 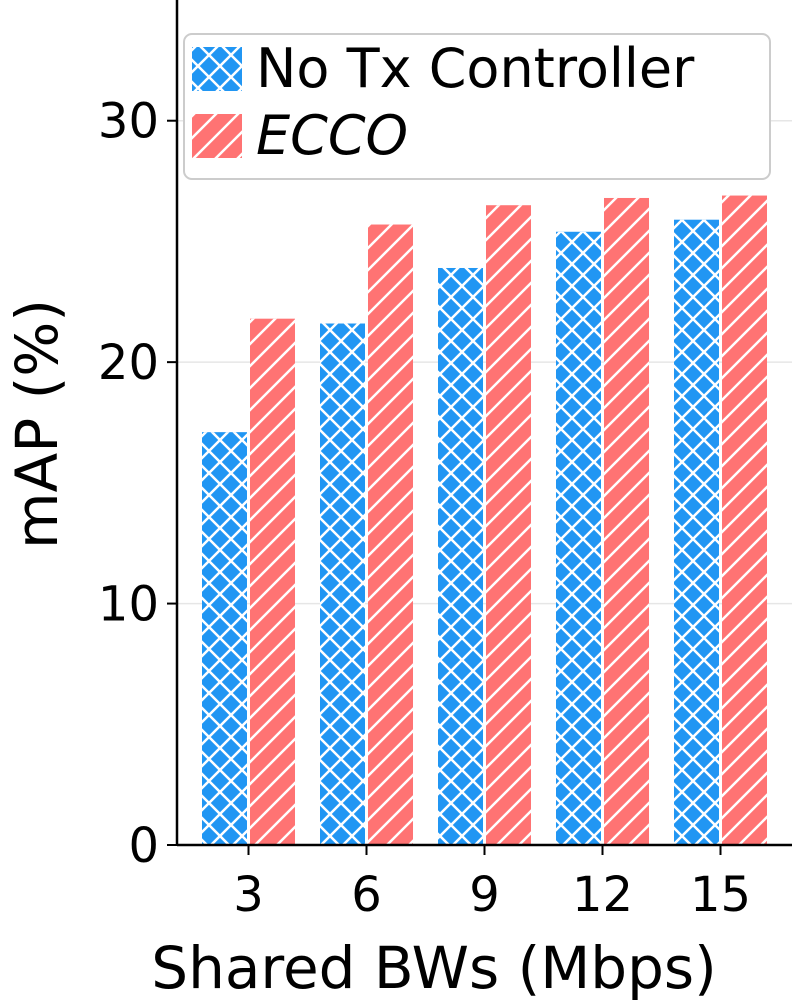 I want to click on x-tick-label-12: 12, so click(x=602, y=895).